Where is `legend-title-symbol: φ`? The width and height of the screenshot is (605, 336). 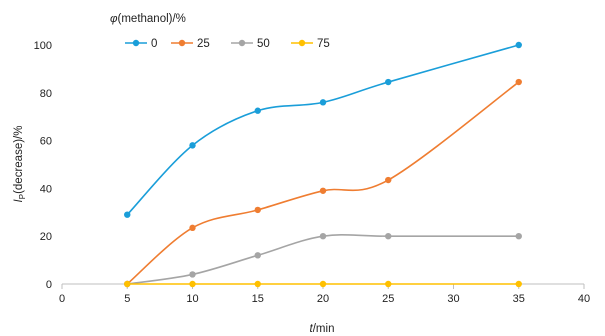 legend-title-symbol: φ is located at coordinates (114, 19).